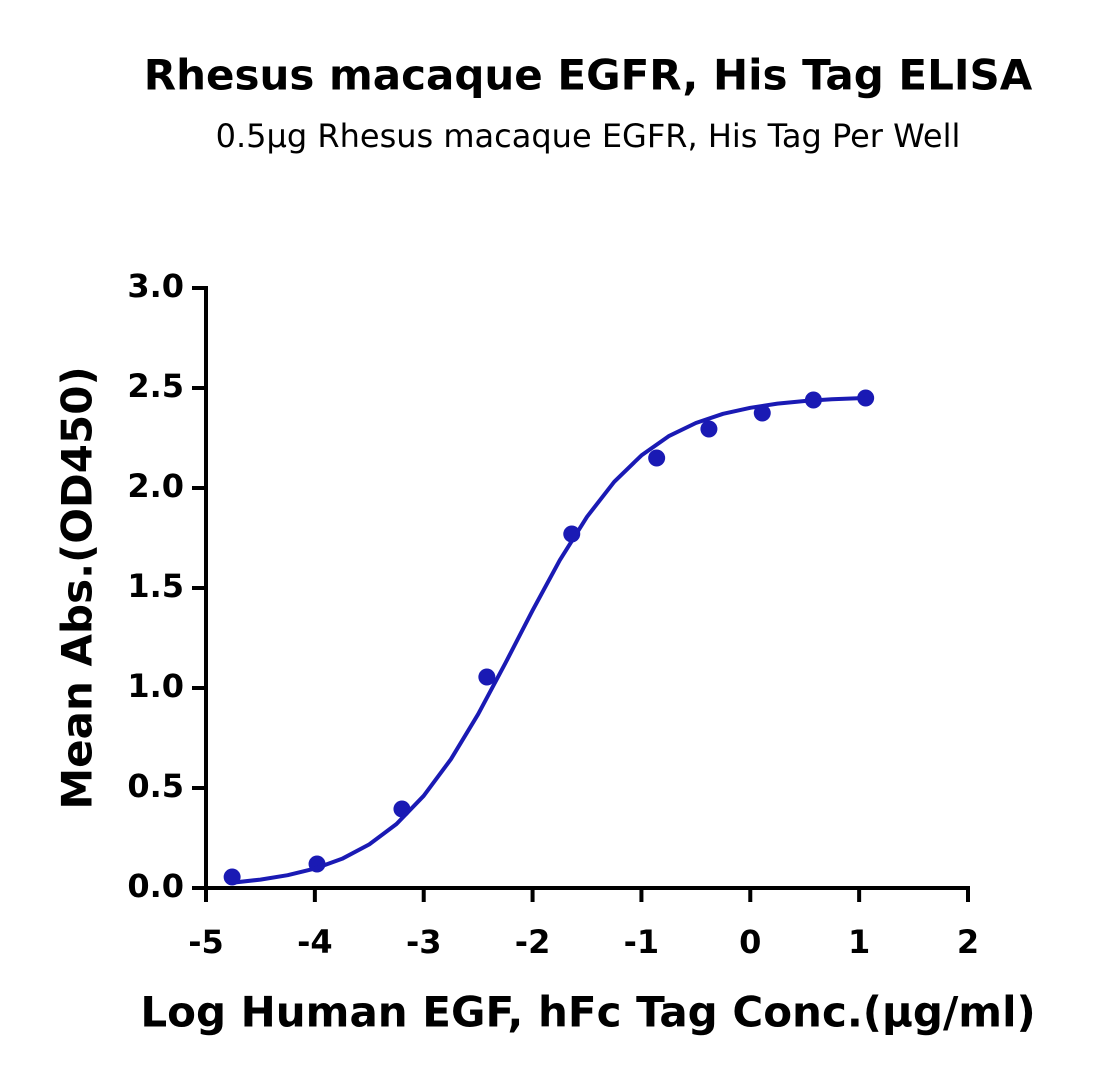 This screenshot has width=1102, height=1087. What do you see at coordinates (424, 942) in the screenshot?
I see `x-tick-label: -3` at bounding box center [424, 942].